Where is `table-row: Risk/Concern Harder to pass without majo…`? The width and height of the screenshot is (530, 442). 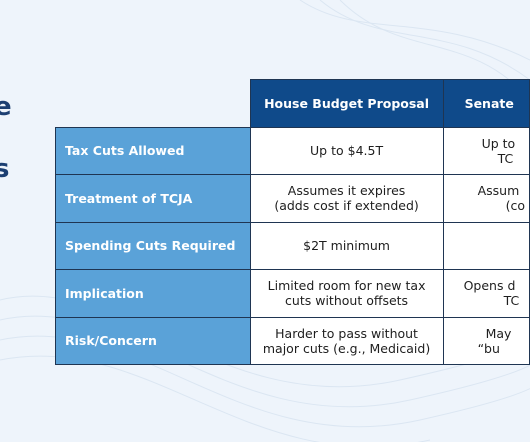
table-row: Risk/Concern Harder to pass without majo… is located at coordinates (292, 340).